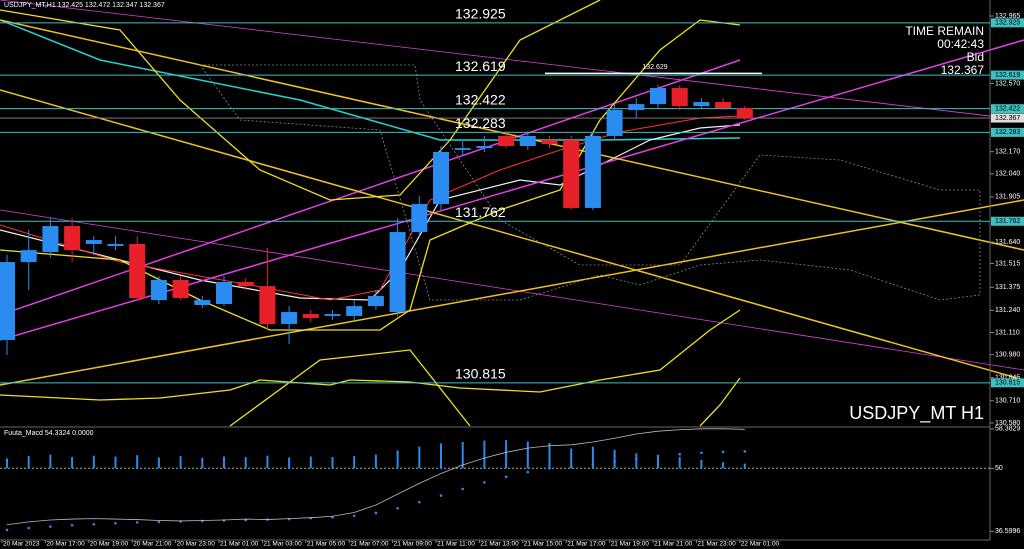  Describe the element at coordinates (1007, 242) in the screenshot. I see `y-tick-label: 131.640` at that location.